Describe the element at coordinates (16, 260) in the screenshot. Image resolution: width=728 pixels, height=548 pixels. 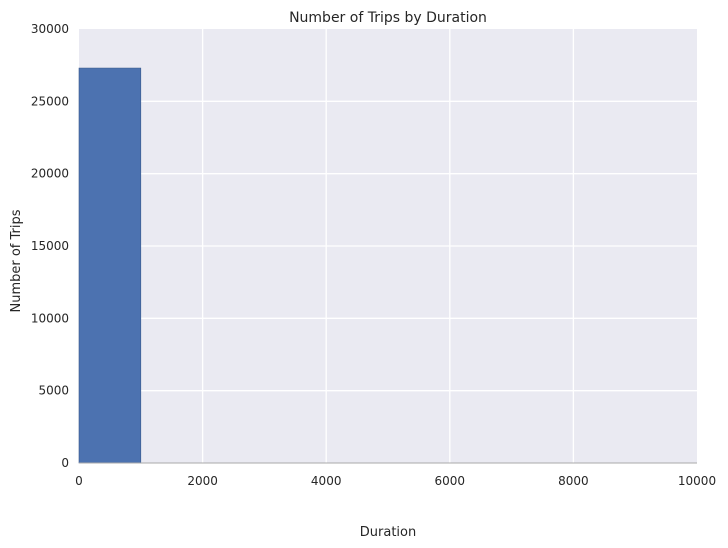
I see `y-axis-title: Number of Trips` at that location.